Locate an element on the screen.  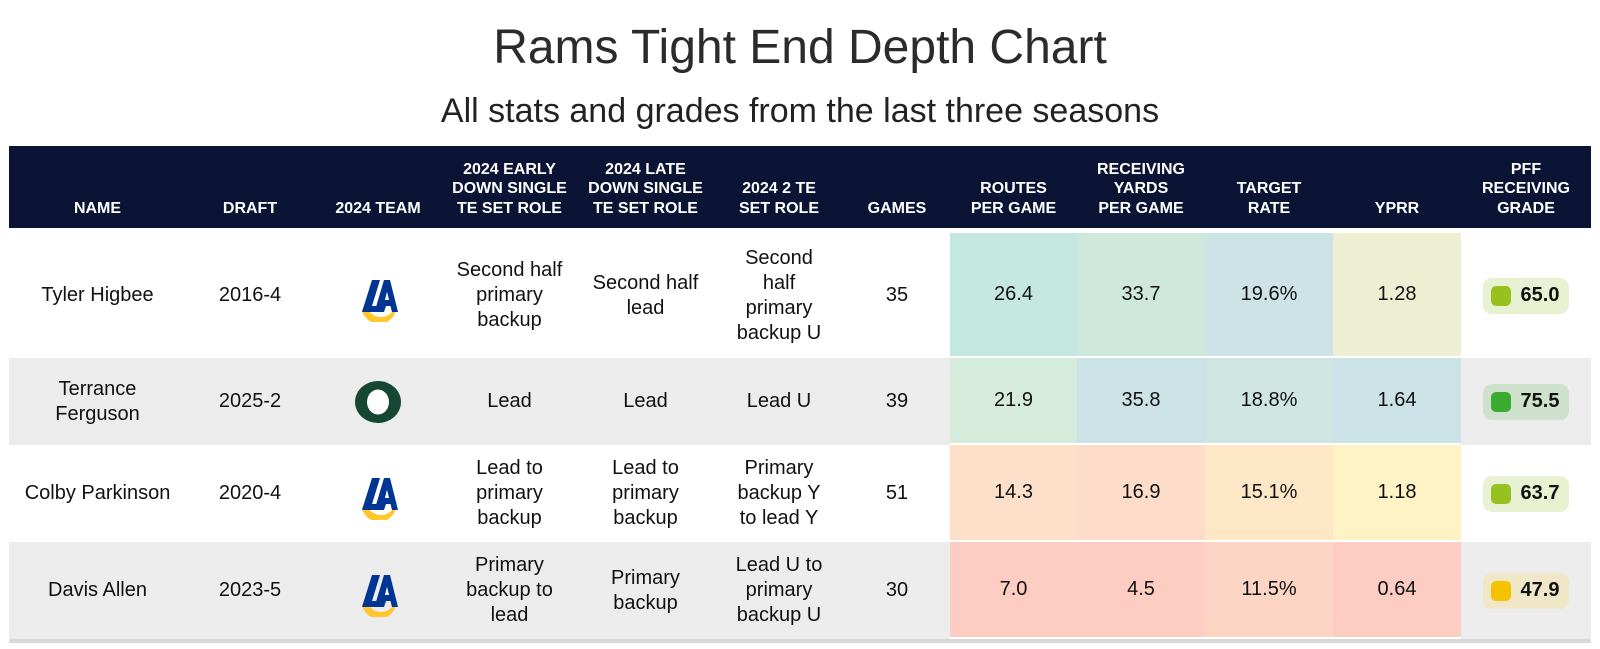
target-rate: 19.6% is located at coordinates (1269, 295).